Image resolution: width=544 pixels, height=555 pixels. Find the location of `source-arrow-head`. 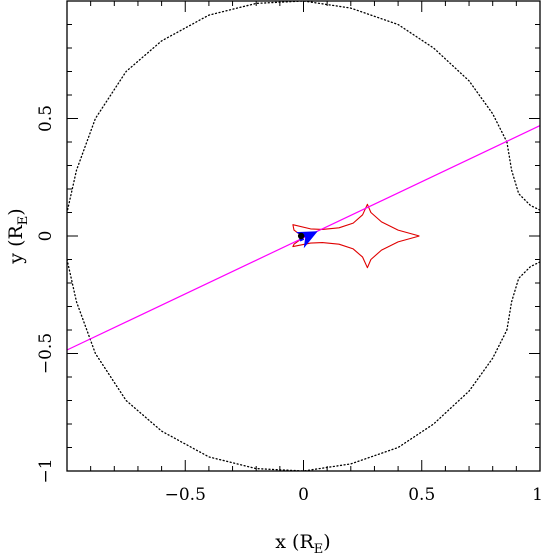

source-arrow-head is located at coordinates (306, 240).